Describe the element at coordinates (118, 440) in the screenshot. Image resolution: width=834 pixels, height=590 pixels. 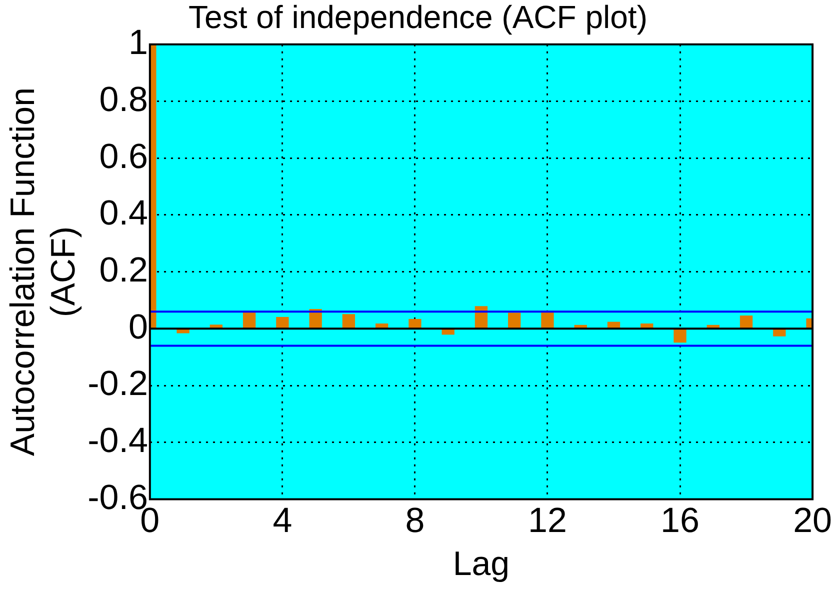
I see `y-tick-label: -0.4` at that location.